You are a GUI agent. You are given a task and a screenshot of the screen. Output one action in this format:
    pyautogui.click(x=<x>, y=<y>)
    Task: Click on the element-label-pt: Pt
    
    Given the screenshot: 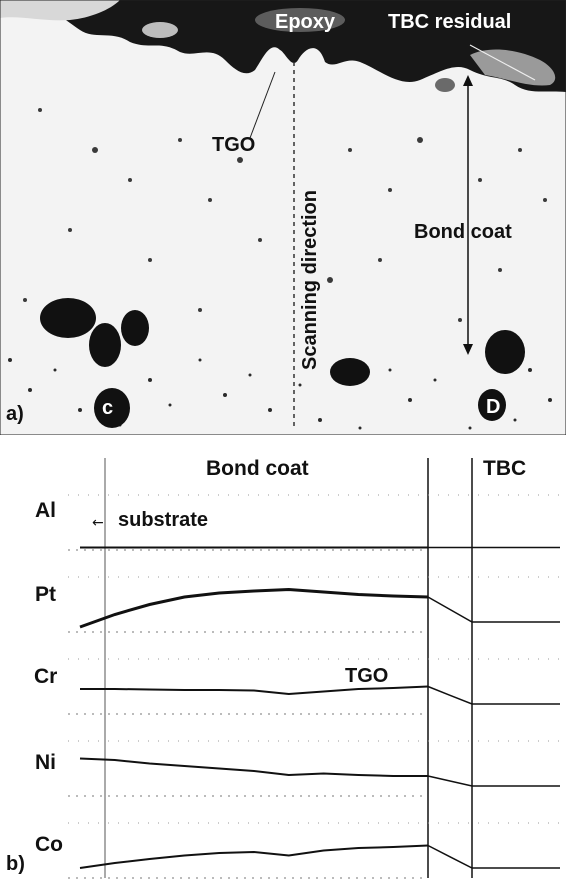 What is the action you would take?
    pyautogui.click(x=45, y=594)
    